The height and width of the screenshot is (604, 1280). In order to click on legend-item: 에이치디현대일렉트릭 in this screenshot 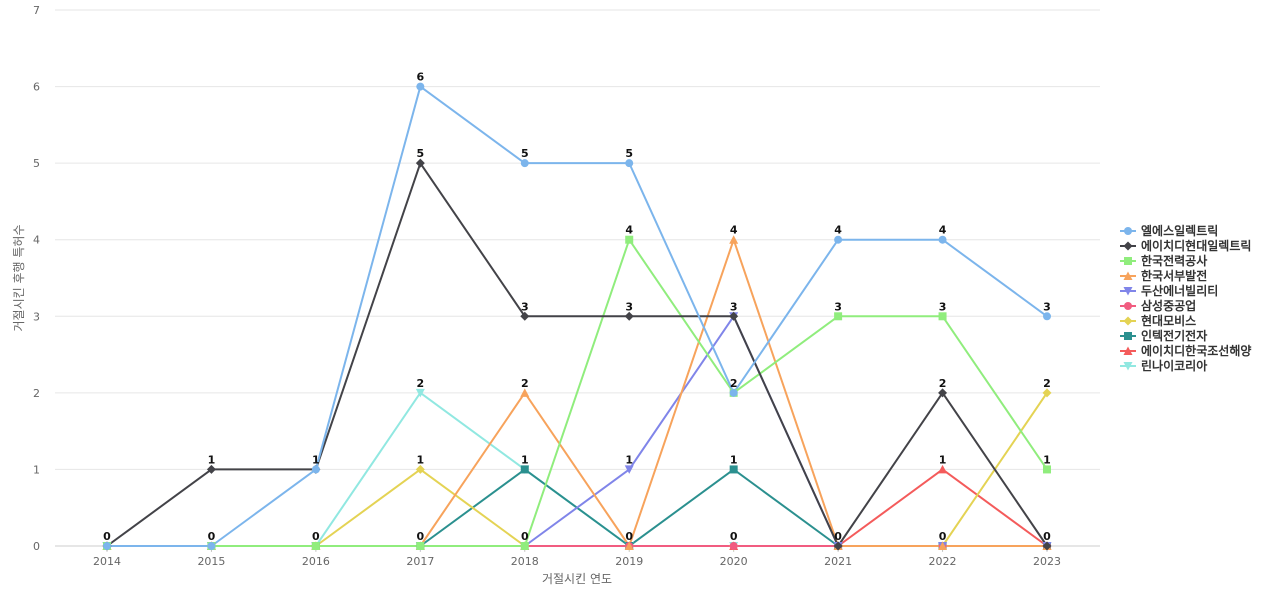, I will do `click(1185, 245)`.